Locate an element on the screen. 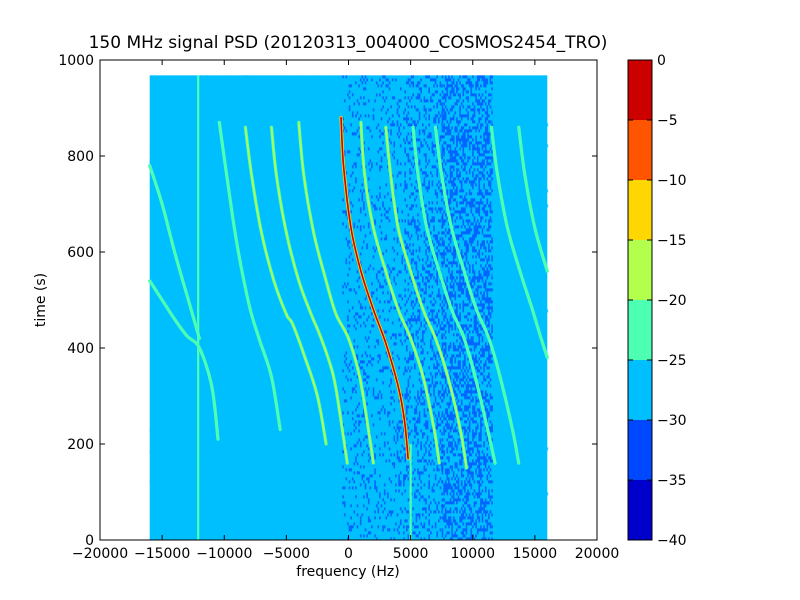  x-tick-label: 15000 is located at coordinates (535, 554).